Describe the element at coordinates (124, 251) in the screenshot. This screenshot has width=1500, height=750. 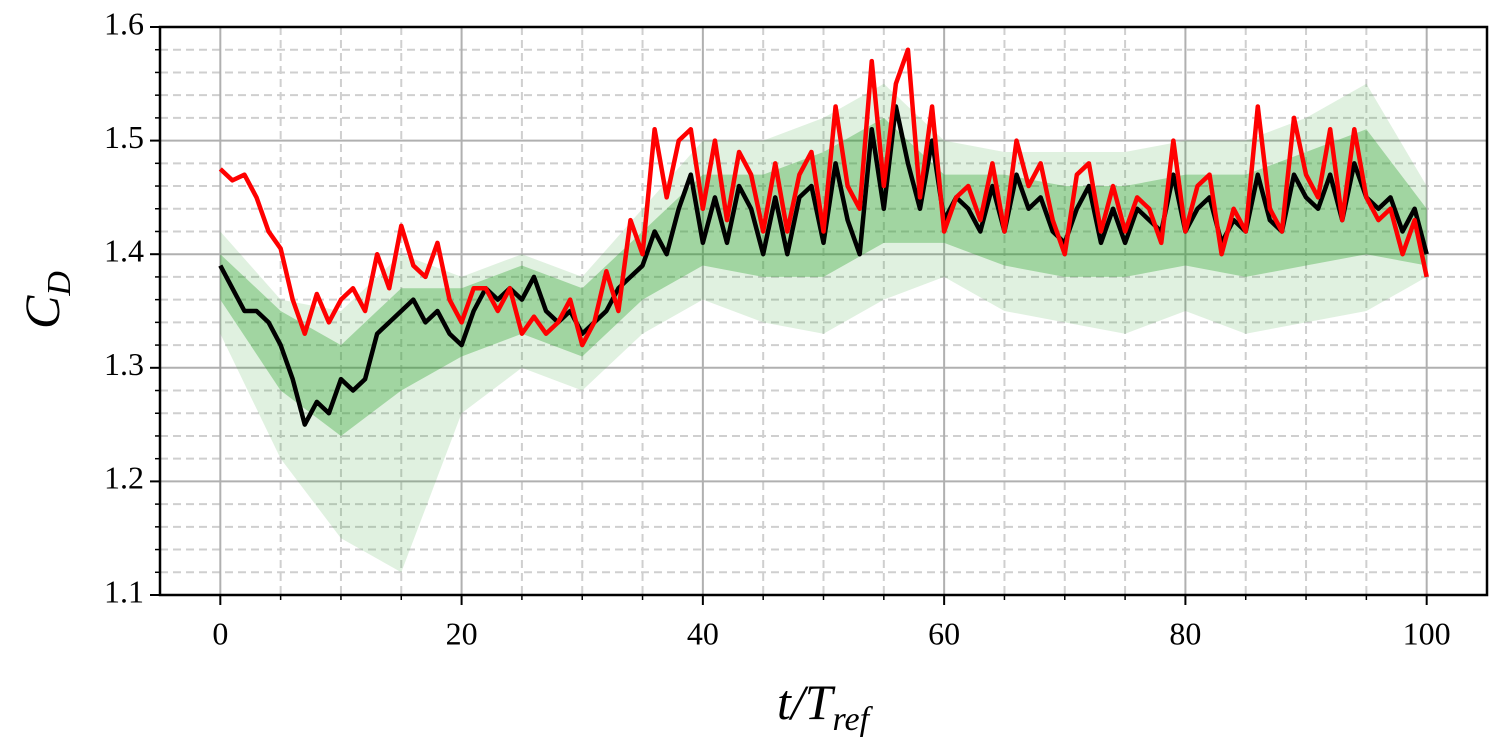
I see `y-tick-label: 1.4` at that location.